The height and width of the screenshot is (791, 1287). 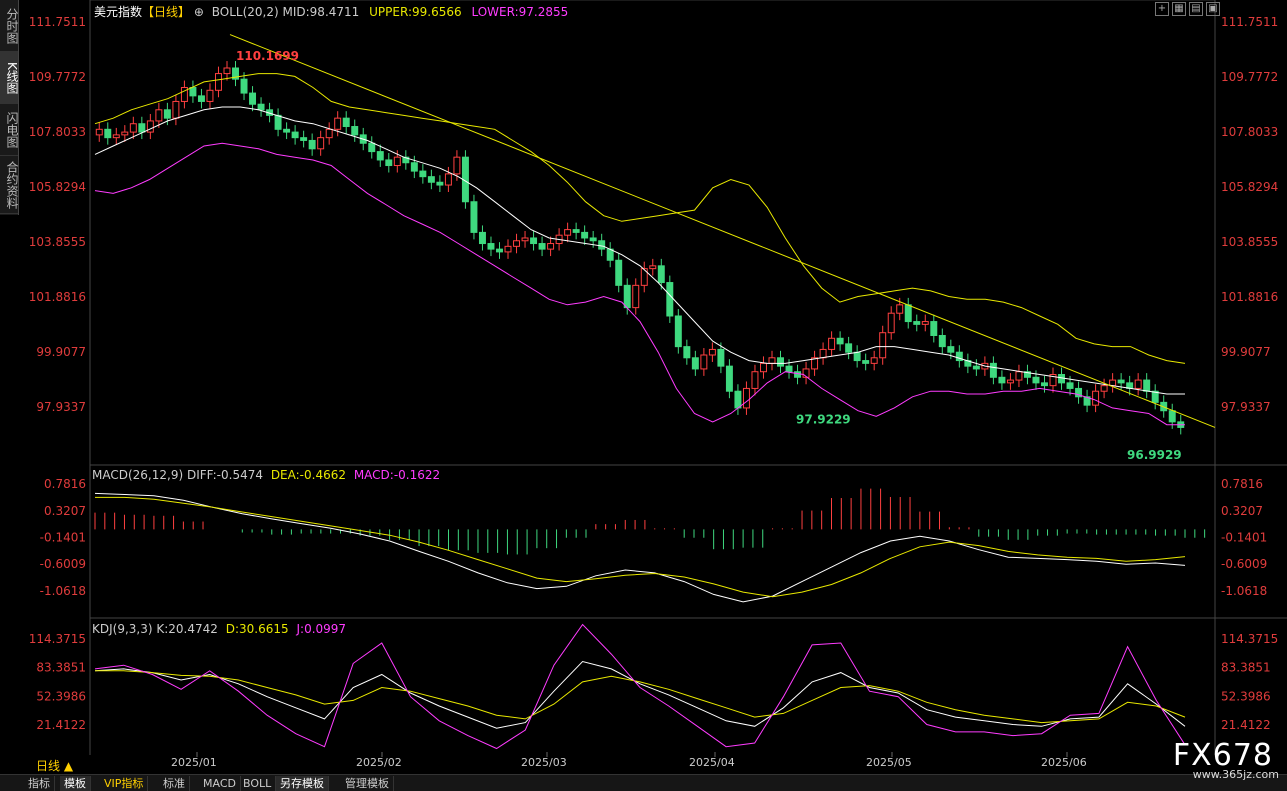 What do you see at coordinates (1196, 9) in the screenshot?
I see `panel-icon: ▤` at bounding box center [1196, 9].